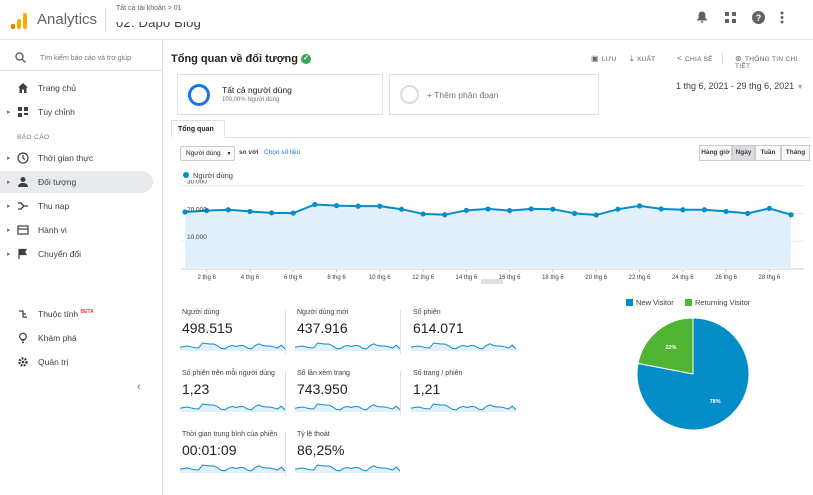 The width and height of the screenshot is (813, 495). Describe the element at coordinates (640, 278) in the screenshot. I see `x-tick-label: 22 thg 6` at that location.